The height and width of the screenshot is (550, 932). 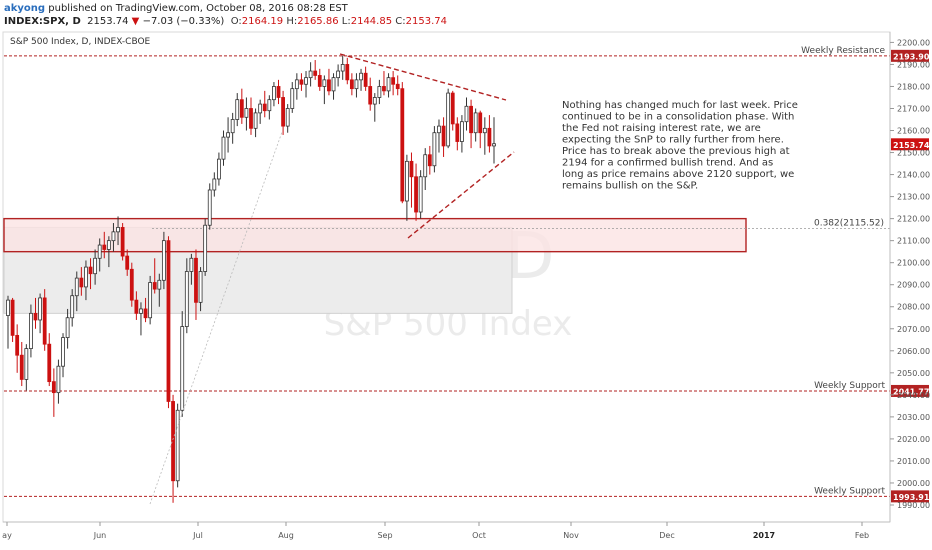 I want to click on upper-trendline, so click(x=423, y=77).